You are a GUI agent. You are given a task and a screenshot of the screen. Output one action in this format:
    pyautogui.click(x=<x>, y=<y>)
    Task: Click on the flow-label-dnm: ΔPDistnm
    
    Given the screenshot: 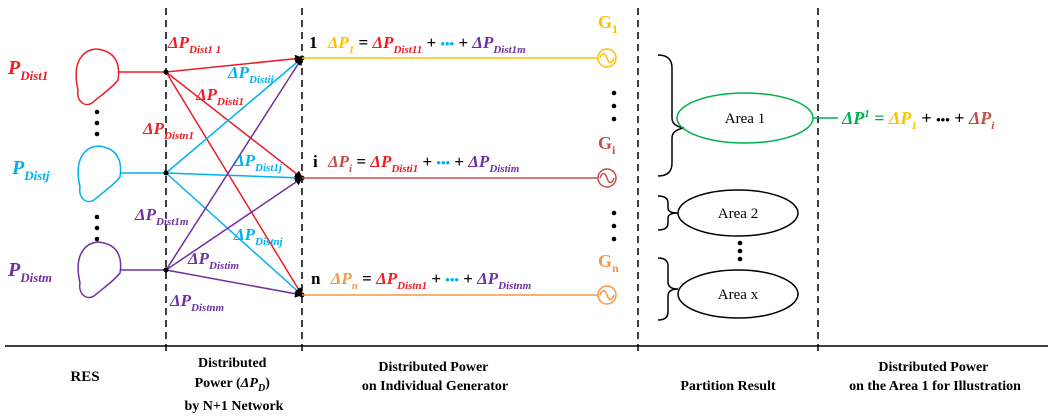 What is the action you would take?
    pyautogui.click(x=197, y=302)
    